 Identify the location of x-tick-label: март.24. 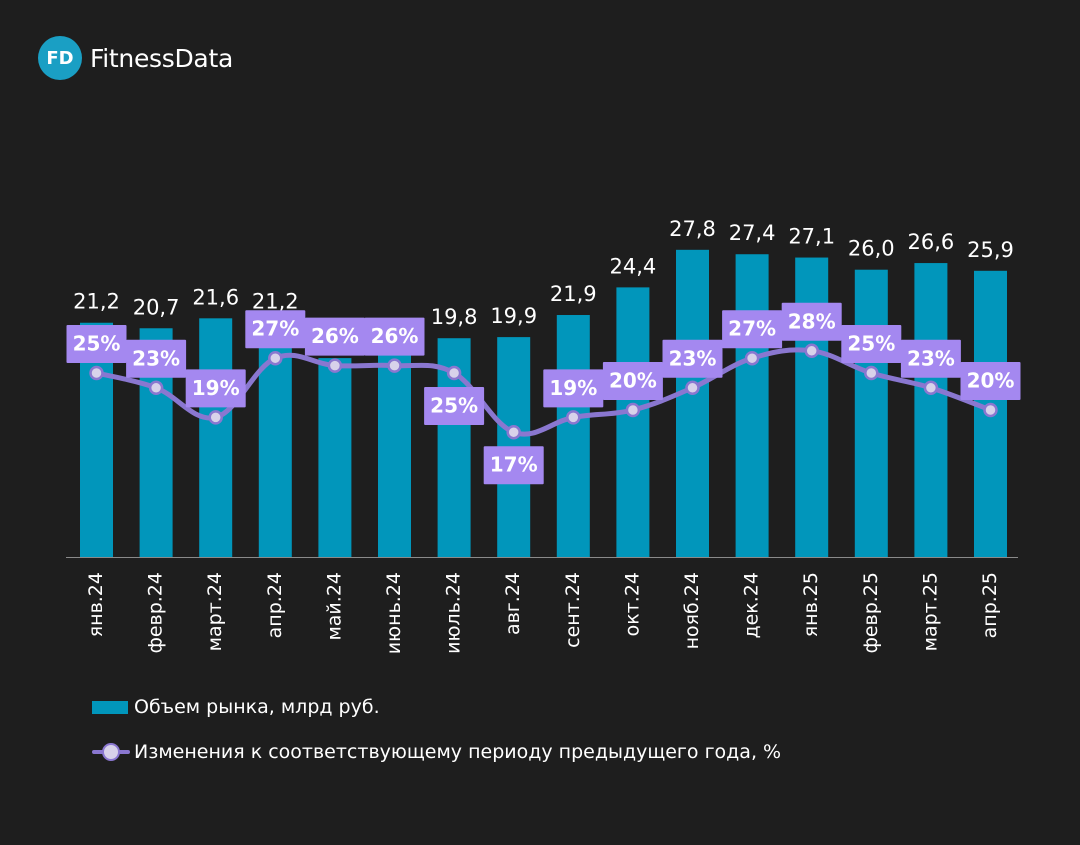
(215, 611).